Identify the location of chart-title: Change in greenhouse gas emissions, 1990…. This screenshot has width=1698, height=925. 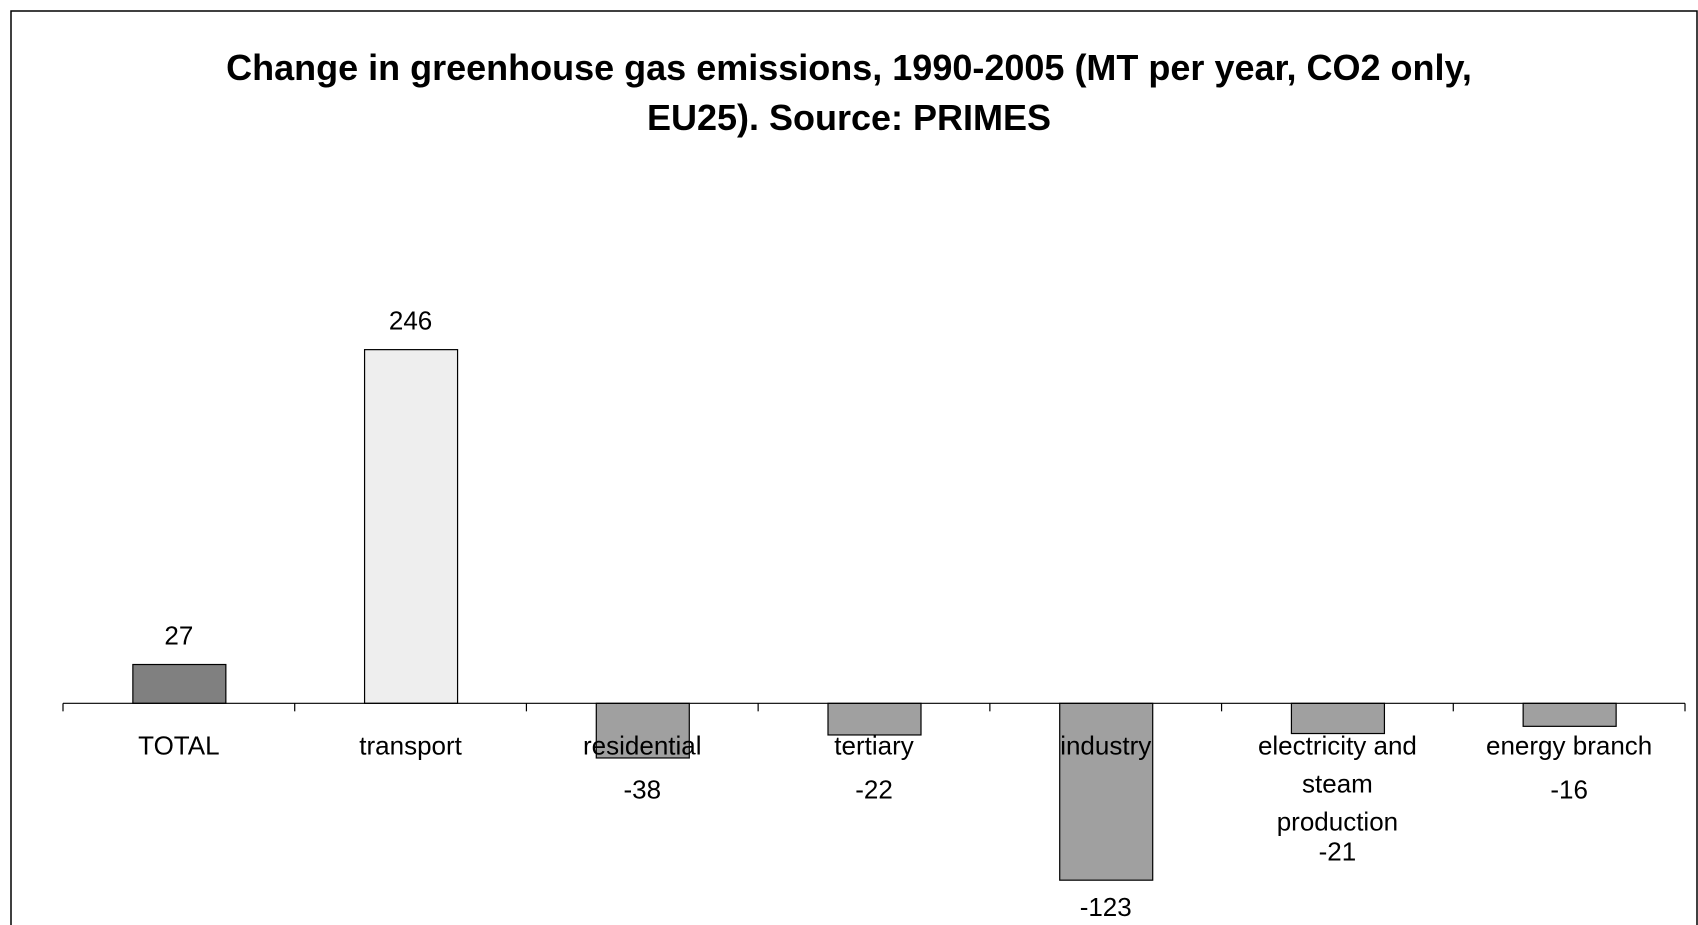
(849, 92).